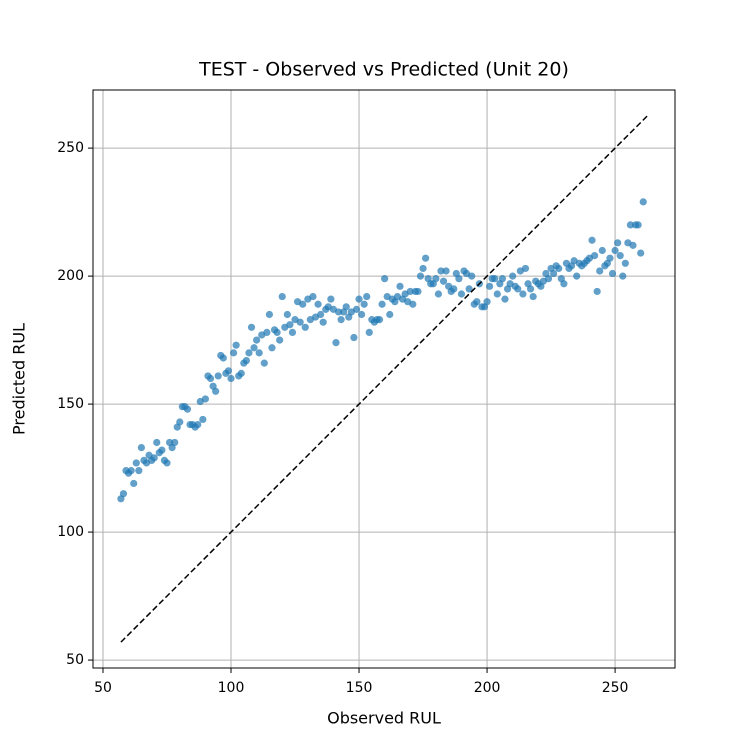 Image resolution: width=750 pixels, height=754 pixels. Describe the element at coordinates (19, 379) in the screenshot. I see `y-axis-label: Predicted RUL` at that location.